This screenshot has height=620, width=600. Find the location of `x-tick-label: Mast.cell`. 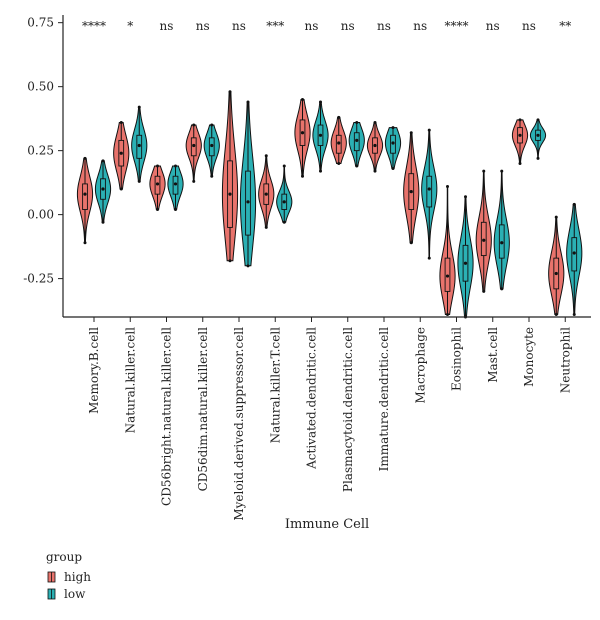

x-tick-label: Mast.cell is located at coordinates (493, 355).